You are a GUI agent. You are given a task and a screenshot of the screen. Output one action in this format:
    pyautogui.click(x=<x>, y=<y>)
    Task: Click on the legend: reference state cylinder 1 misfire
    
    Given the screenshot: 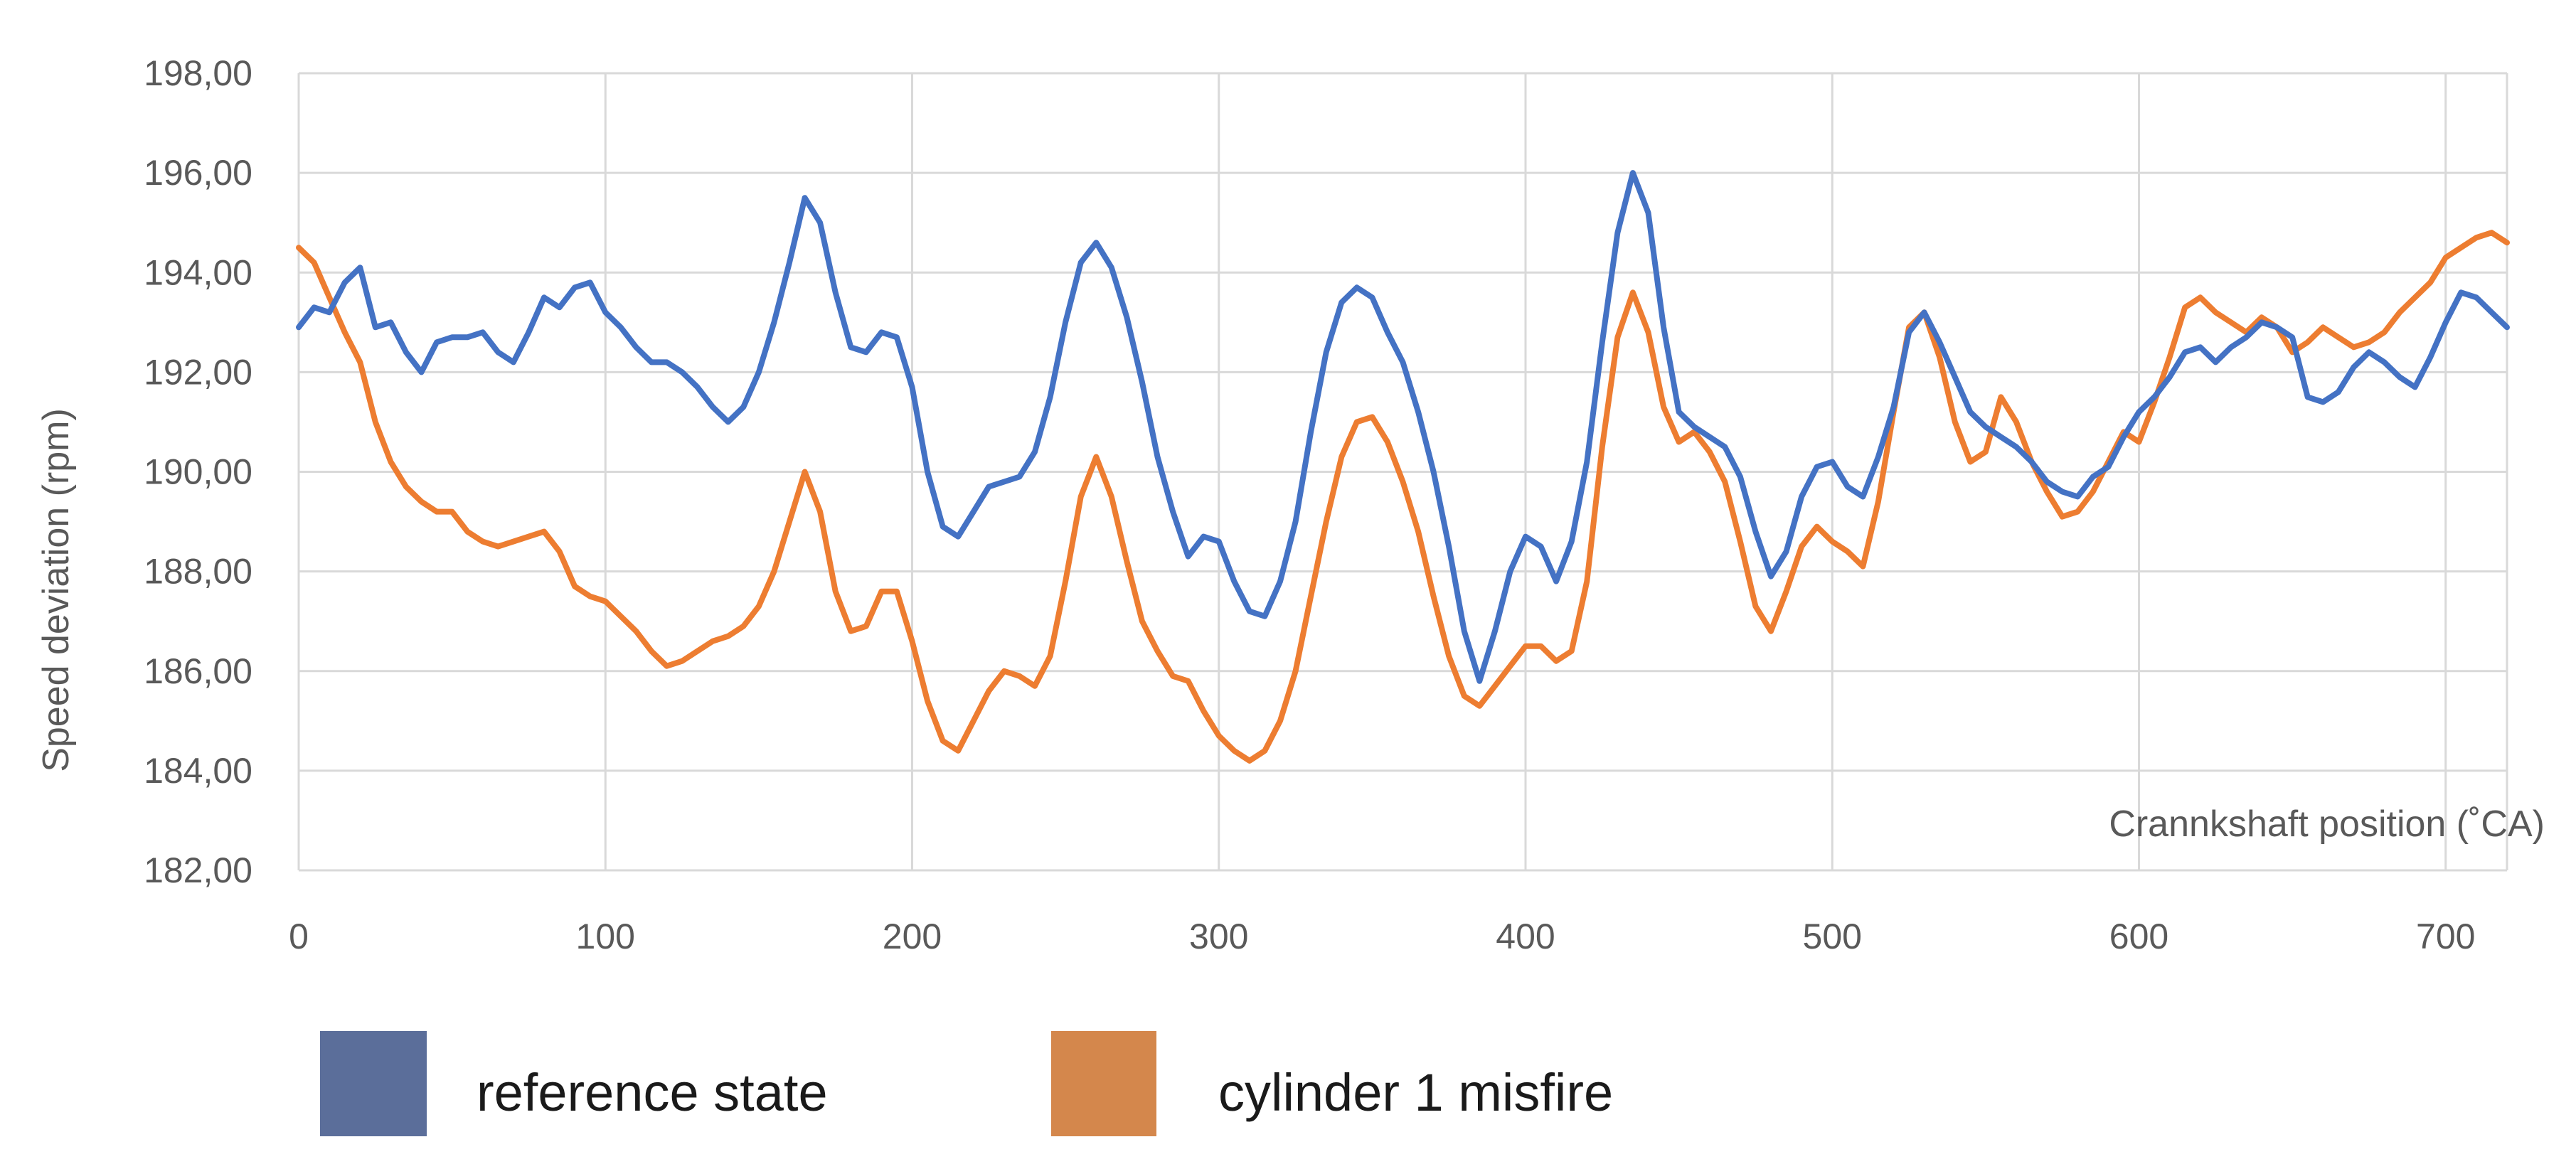 What is the action you would take?
    pyautogui.click(x=966, y=1083)
    